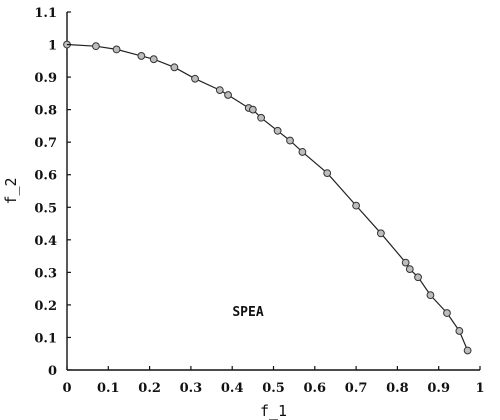  What do you see at coordinates (273, 388) in the screenshot?
I see `x-tick-label: 0.5` at bounding box center [273, 388].